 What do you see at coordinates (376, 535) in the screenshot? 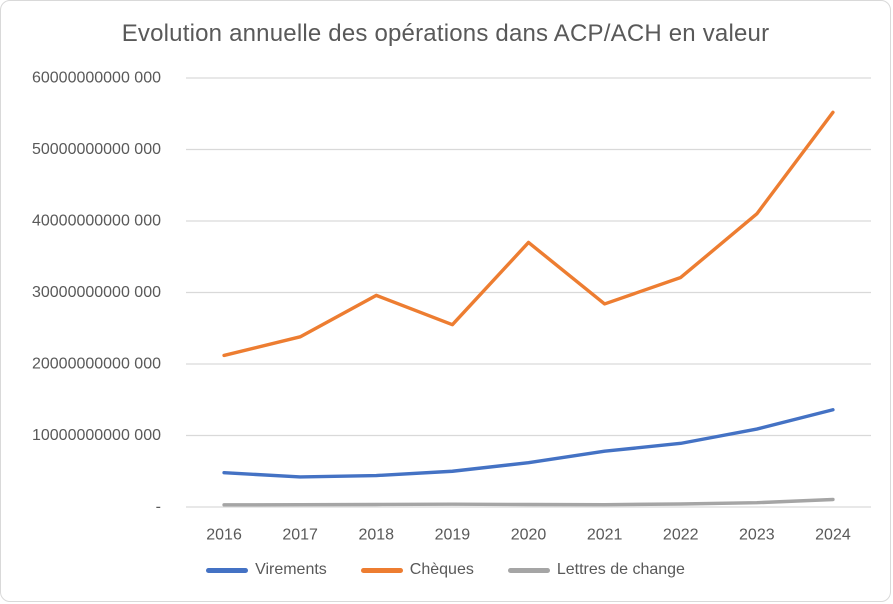
I see `x-axis-tick-label: 2018` at bounding box center [376, 535].